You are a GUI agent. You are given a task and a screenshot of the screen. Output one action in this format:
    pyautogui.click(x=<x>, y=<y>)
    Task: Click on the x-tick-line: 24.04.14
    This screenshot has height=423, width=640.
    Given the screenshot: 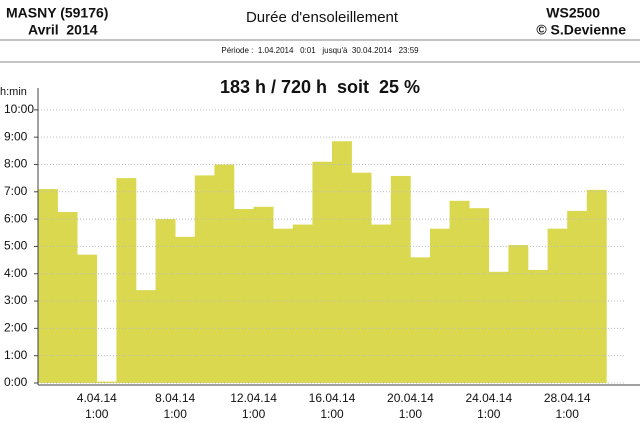 What is the action you would take?
    pyautogui.click(x=488, y=398)
    